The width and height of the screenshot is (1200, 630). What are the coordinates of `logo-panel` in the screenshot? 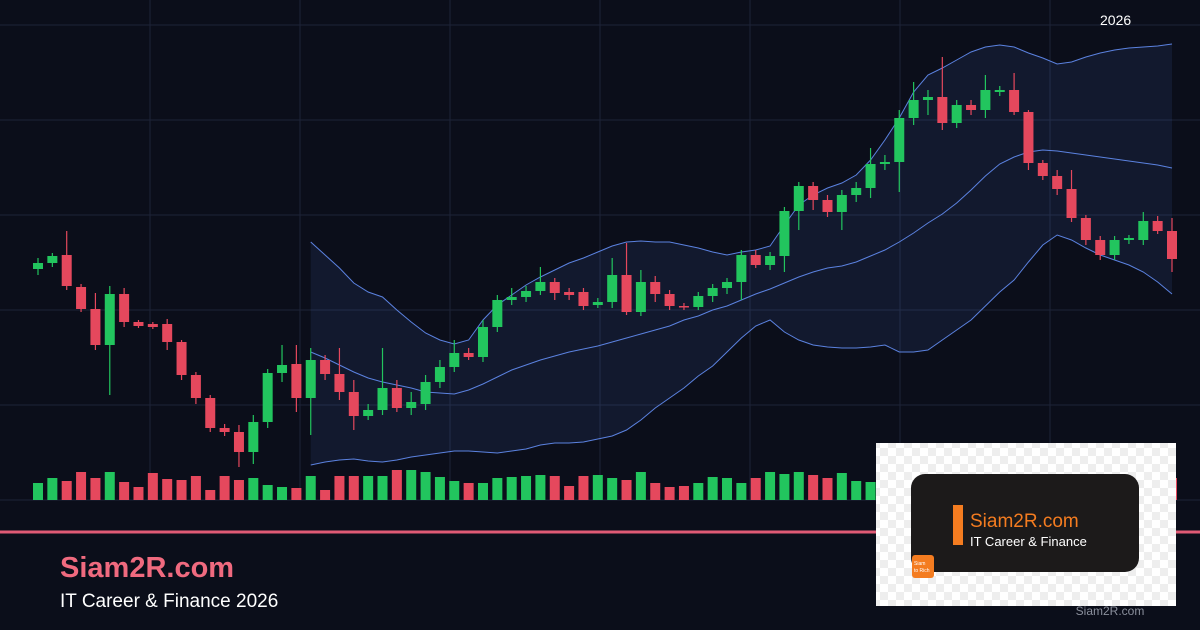 It's located at (1025, 523).